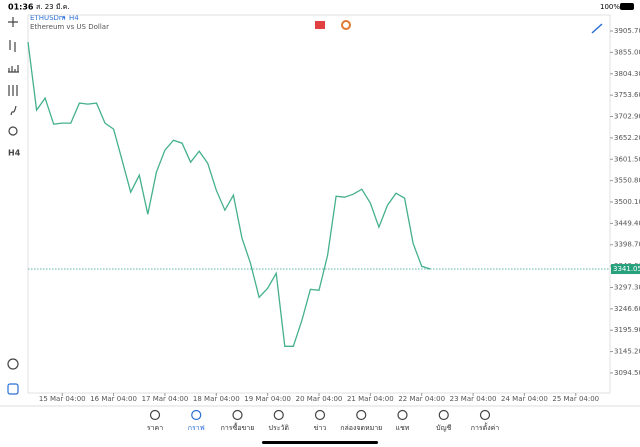 Image resolution: width=640 pixels, height=447 pixels. I want to click on timeframe: H4, so click(74, 18).